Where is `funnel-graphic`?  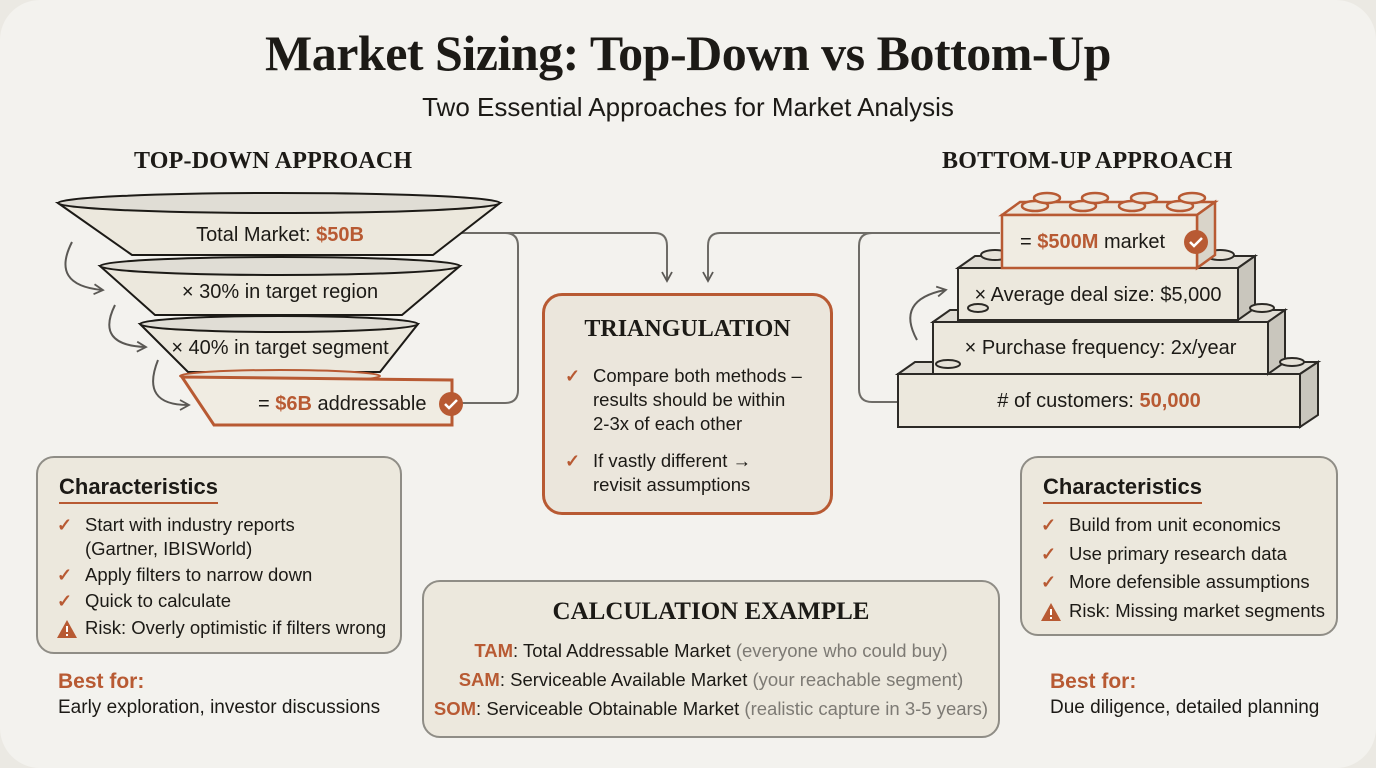 funnel-graphic is located at coordinates (278, 309).